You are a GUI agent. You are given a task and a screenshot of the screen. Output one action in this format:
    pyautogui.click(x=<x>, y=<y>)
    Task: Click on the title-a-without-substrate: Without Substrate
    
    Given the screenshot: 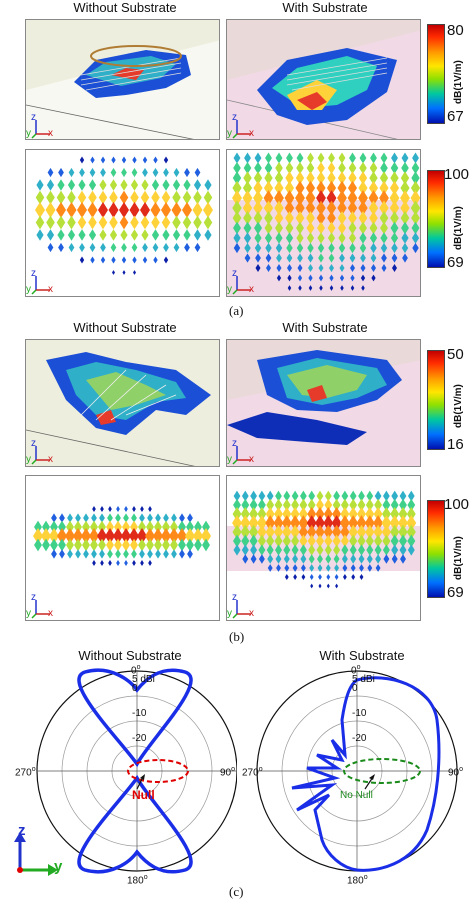 What is the action you would take?
    pyautogui.click(x=125, y=7)
    